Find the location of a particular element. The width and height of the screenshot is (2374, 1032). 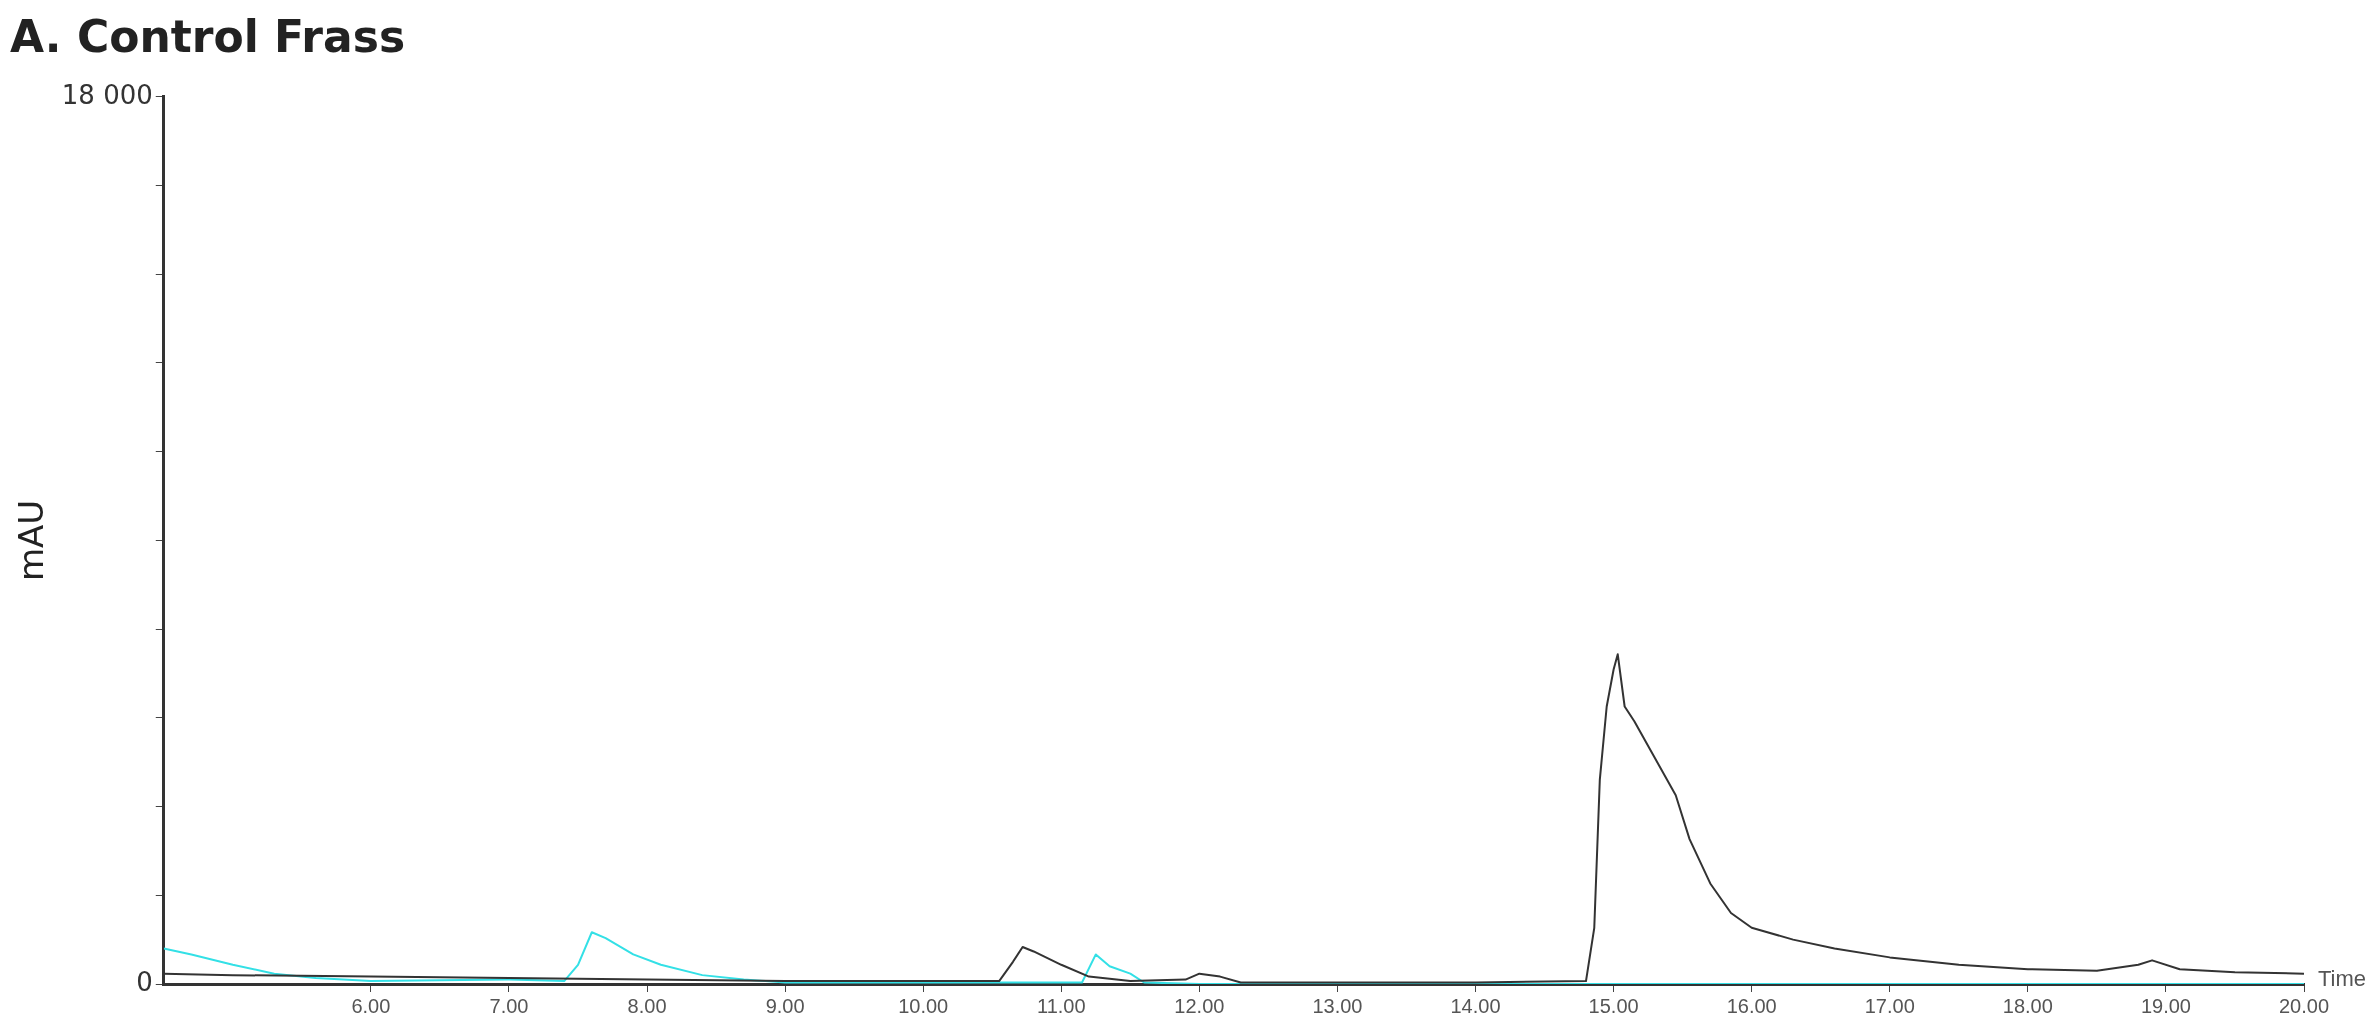

x-tick-label: 13.00 is located at coordinates (1337, 1005).